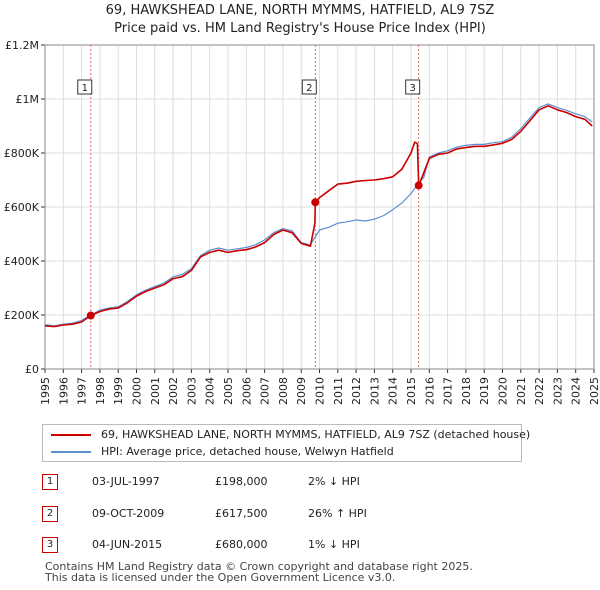 The height and width of the screenshot is (590, 600). I want to click on x-tick-label: 2019, so click(484, 391).